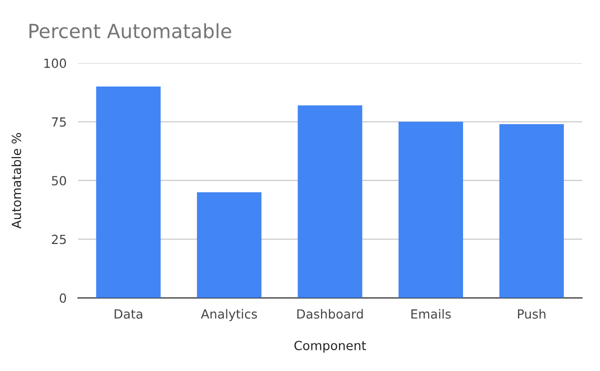 Image resolution: width=600 pixels, height=371 pixels. Describe the element at coordinates (59, 181) in the screenshot. I see `y-tick-label: 50` at that location.